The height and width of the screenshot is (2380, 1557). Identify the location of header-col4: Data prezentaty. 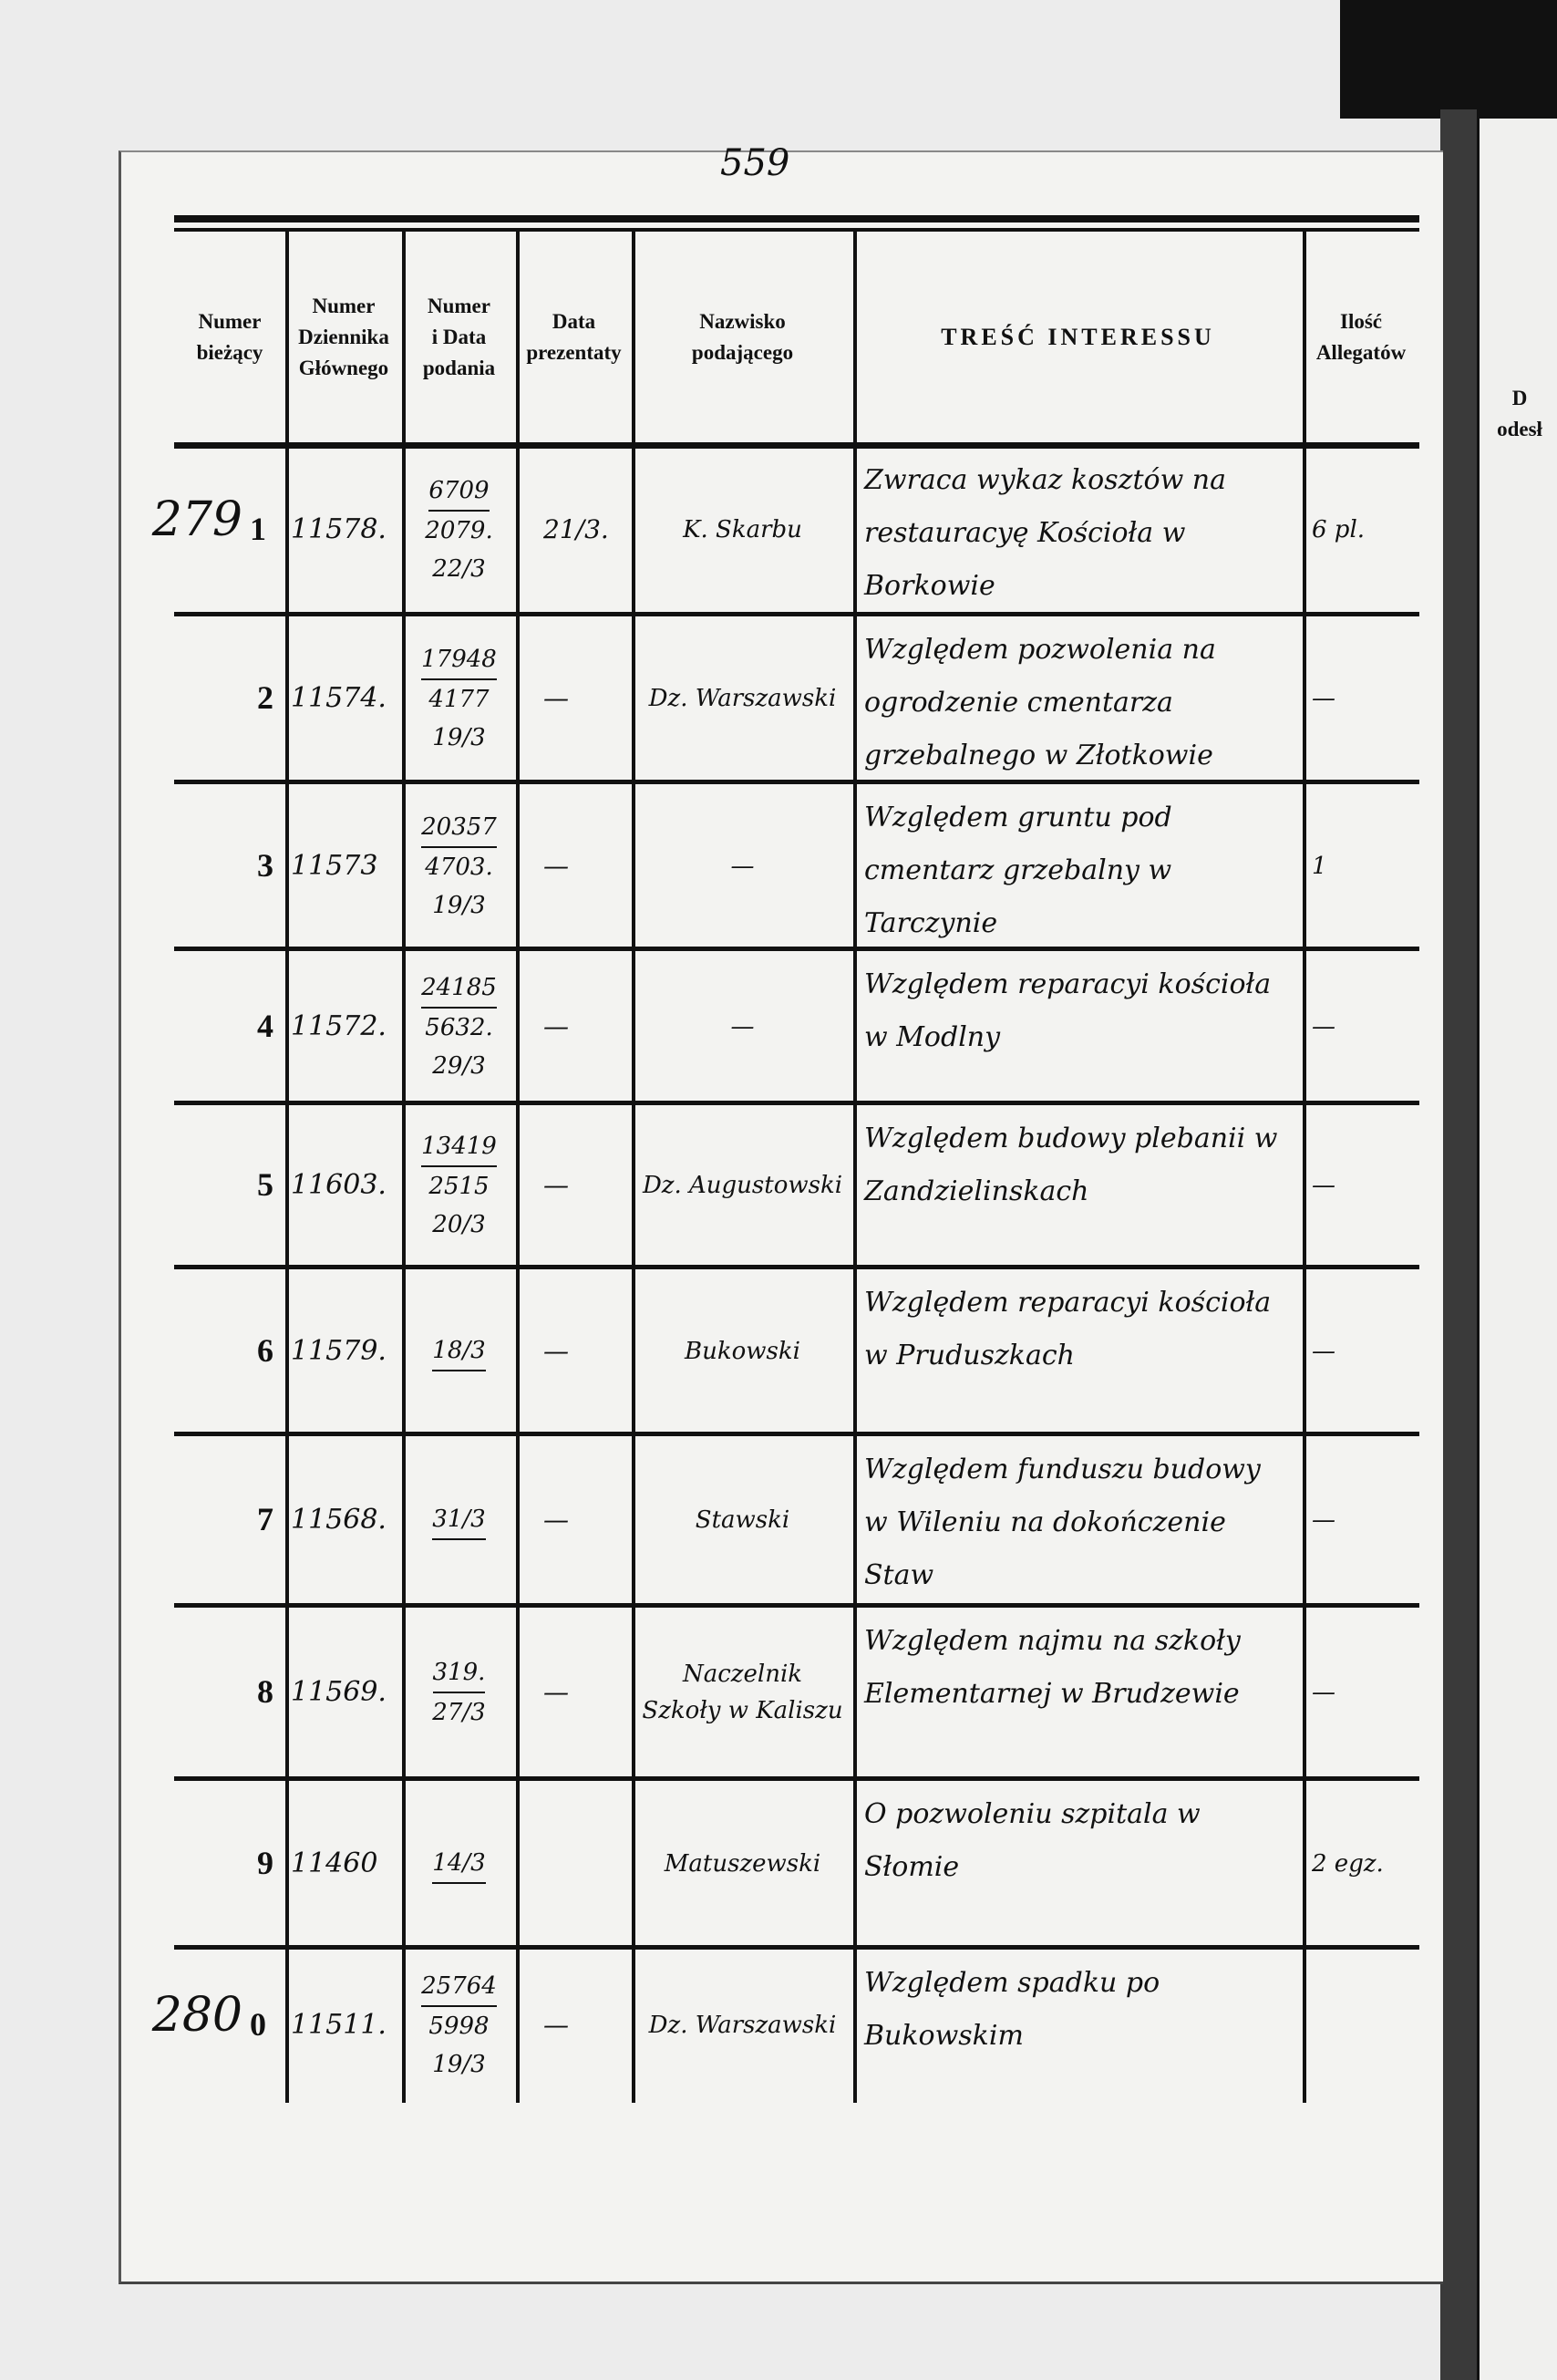
(574, 338).